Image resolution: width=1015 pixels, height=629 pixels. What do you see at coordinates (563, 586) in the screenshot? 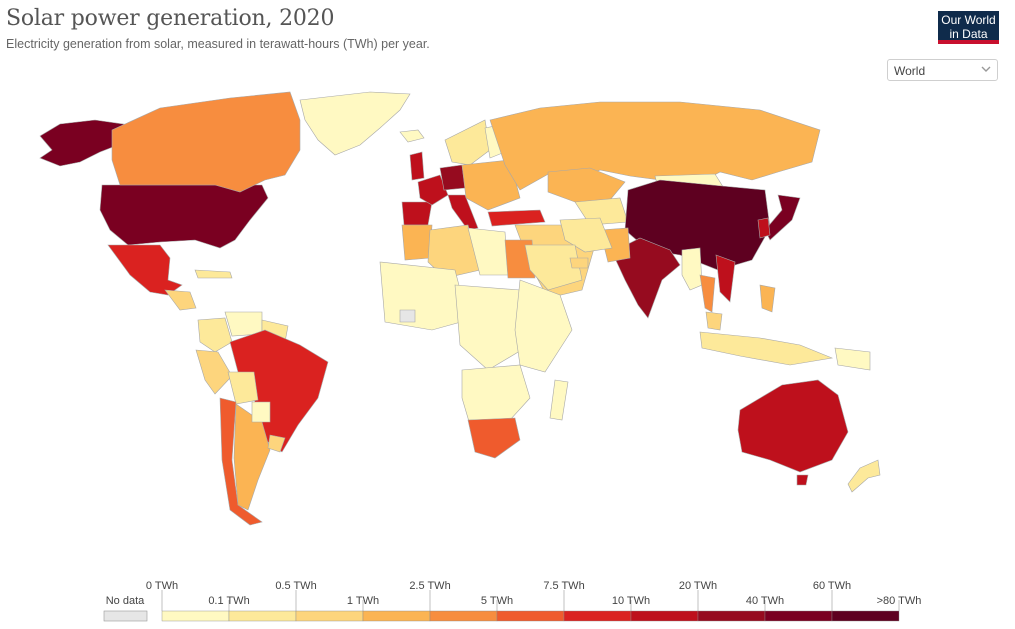
I see `legend-top-label: 7.5 TWh` at bounding box center [563, 586].